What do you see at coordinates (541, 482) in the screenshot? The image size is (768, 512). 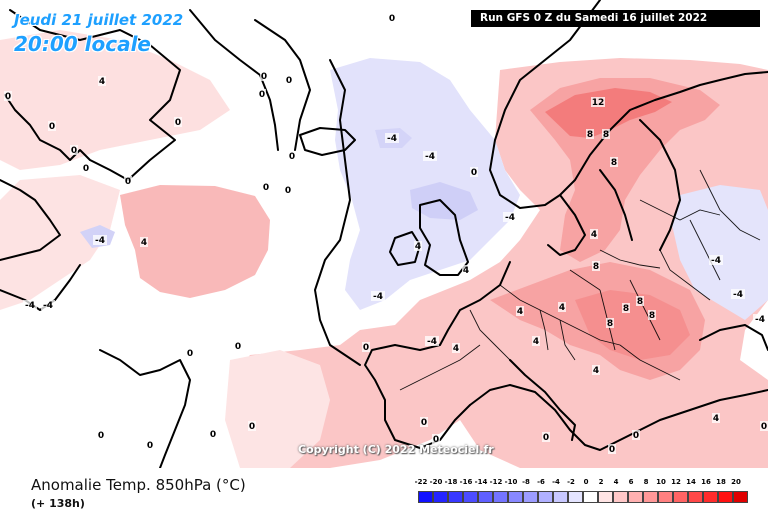 I see `legend-tick-label: -6` at bounding box center [541, 482].